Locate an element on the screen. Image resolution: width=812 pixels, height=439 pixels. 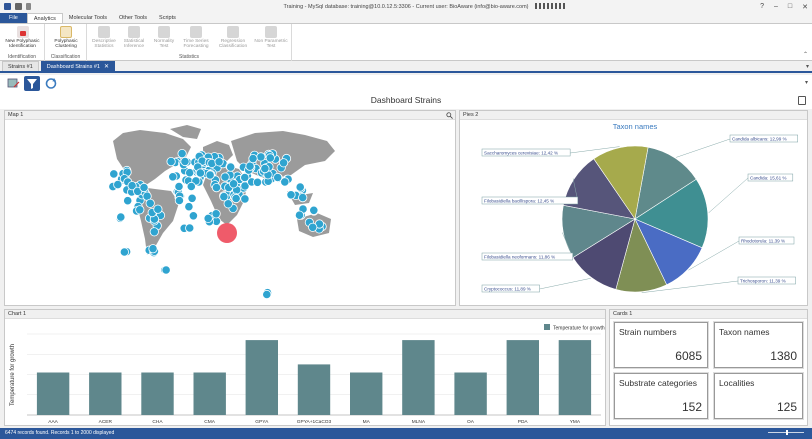
tabs-dropdown-icon: ▾ is located at coordinates (807, 67).